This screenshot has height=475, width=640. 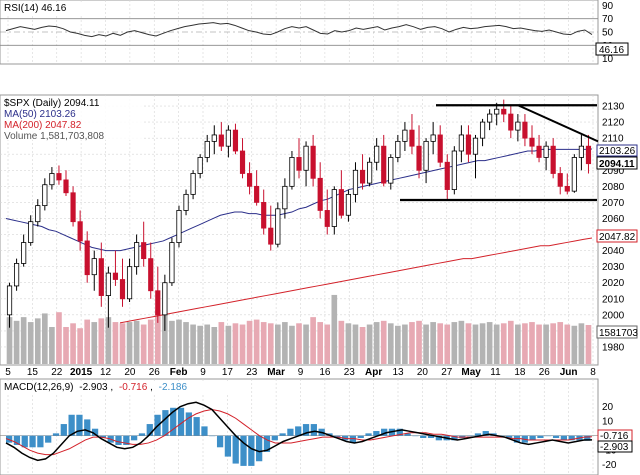 What do you see at coordinates (398, 372) in the screenshot?
I see `x-axis-label: 13` at bounding box center [398, 372].